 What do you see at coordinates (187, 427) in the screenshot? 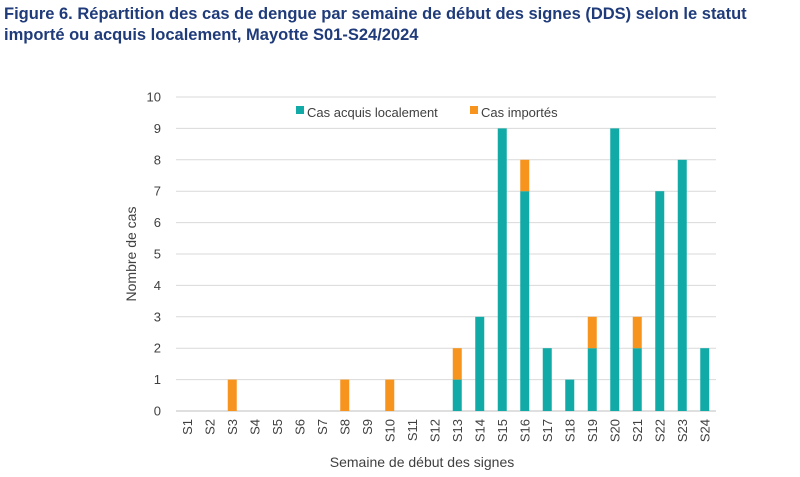
I see `x-tick-label: S1` at bounding box center [187, 427].